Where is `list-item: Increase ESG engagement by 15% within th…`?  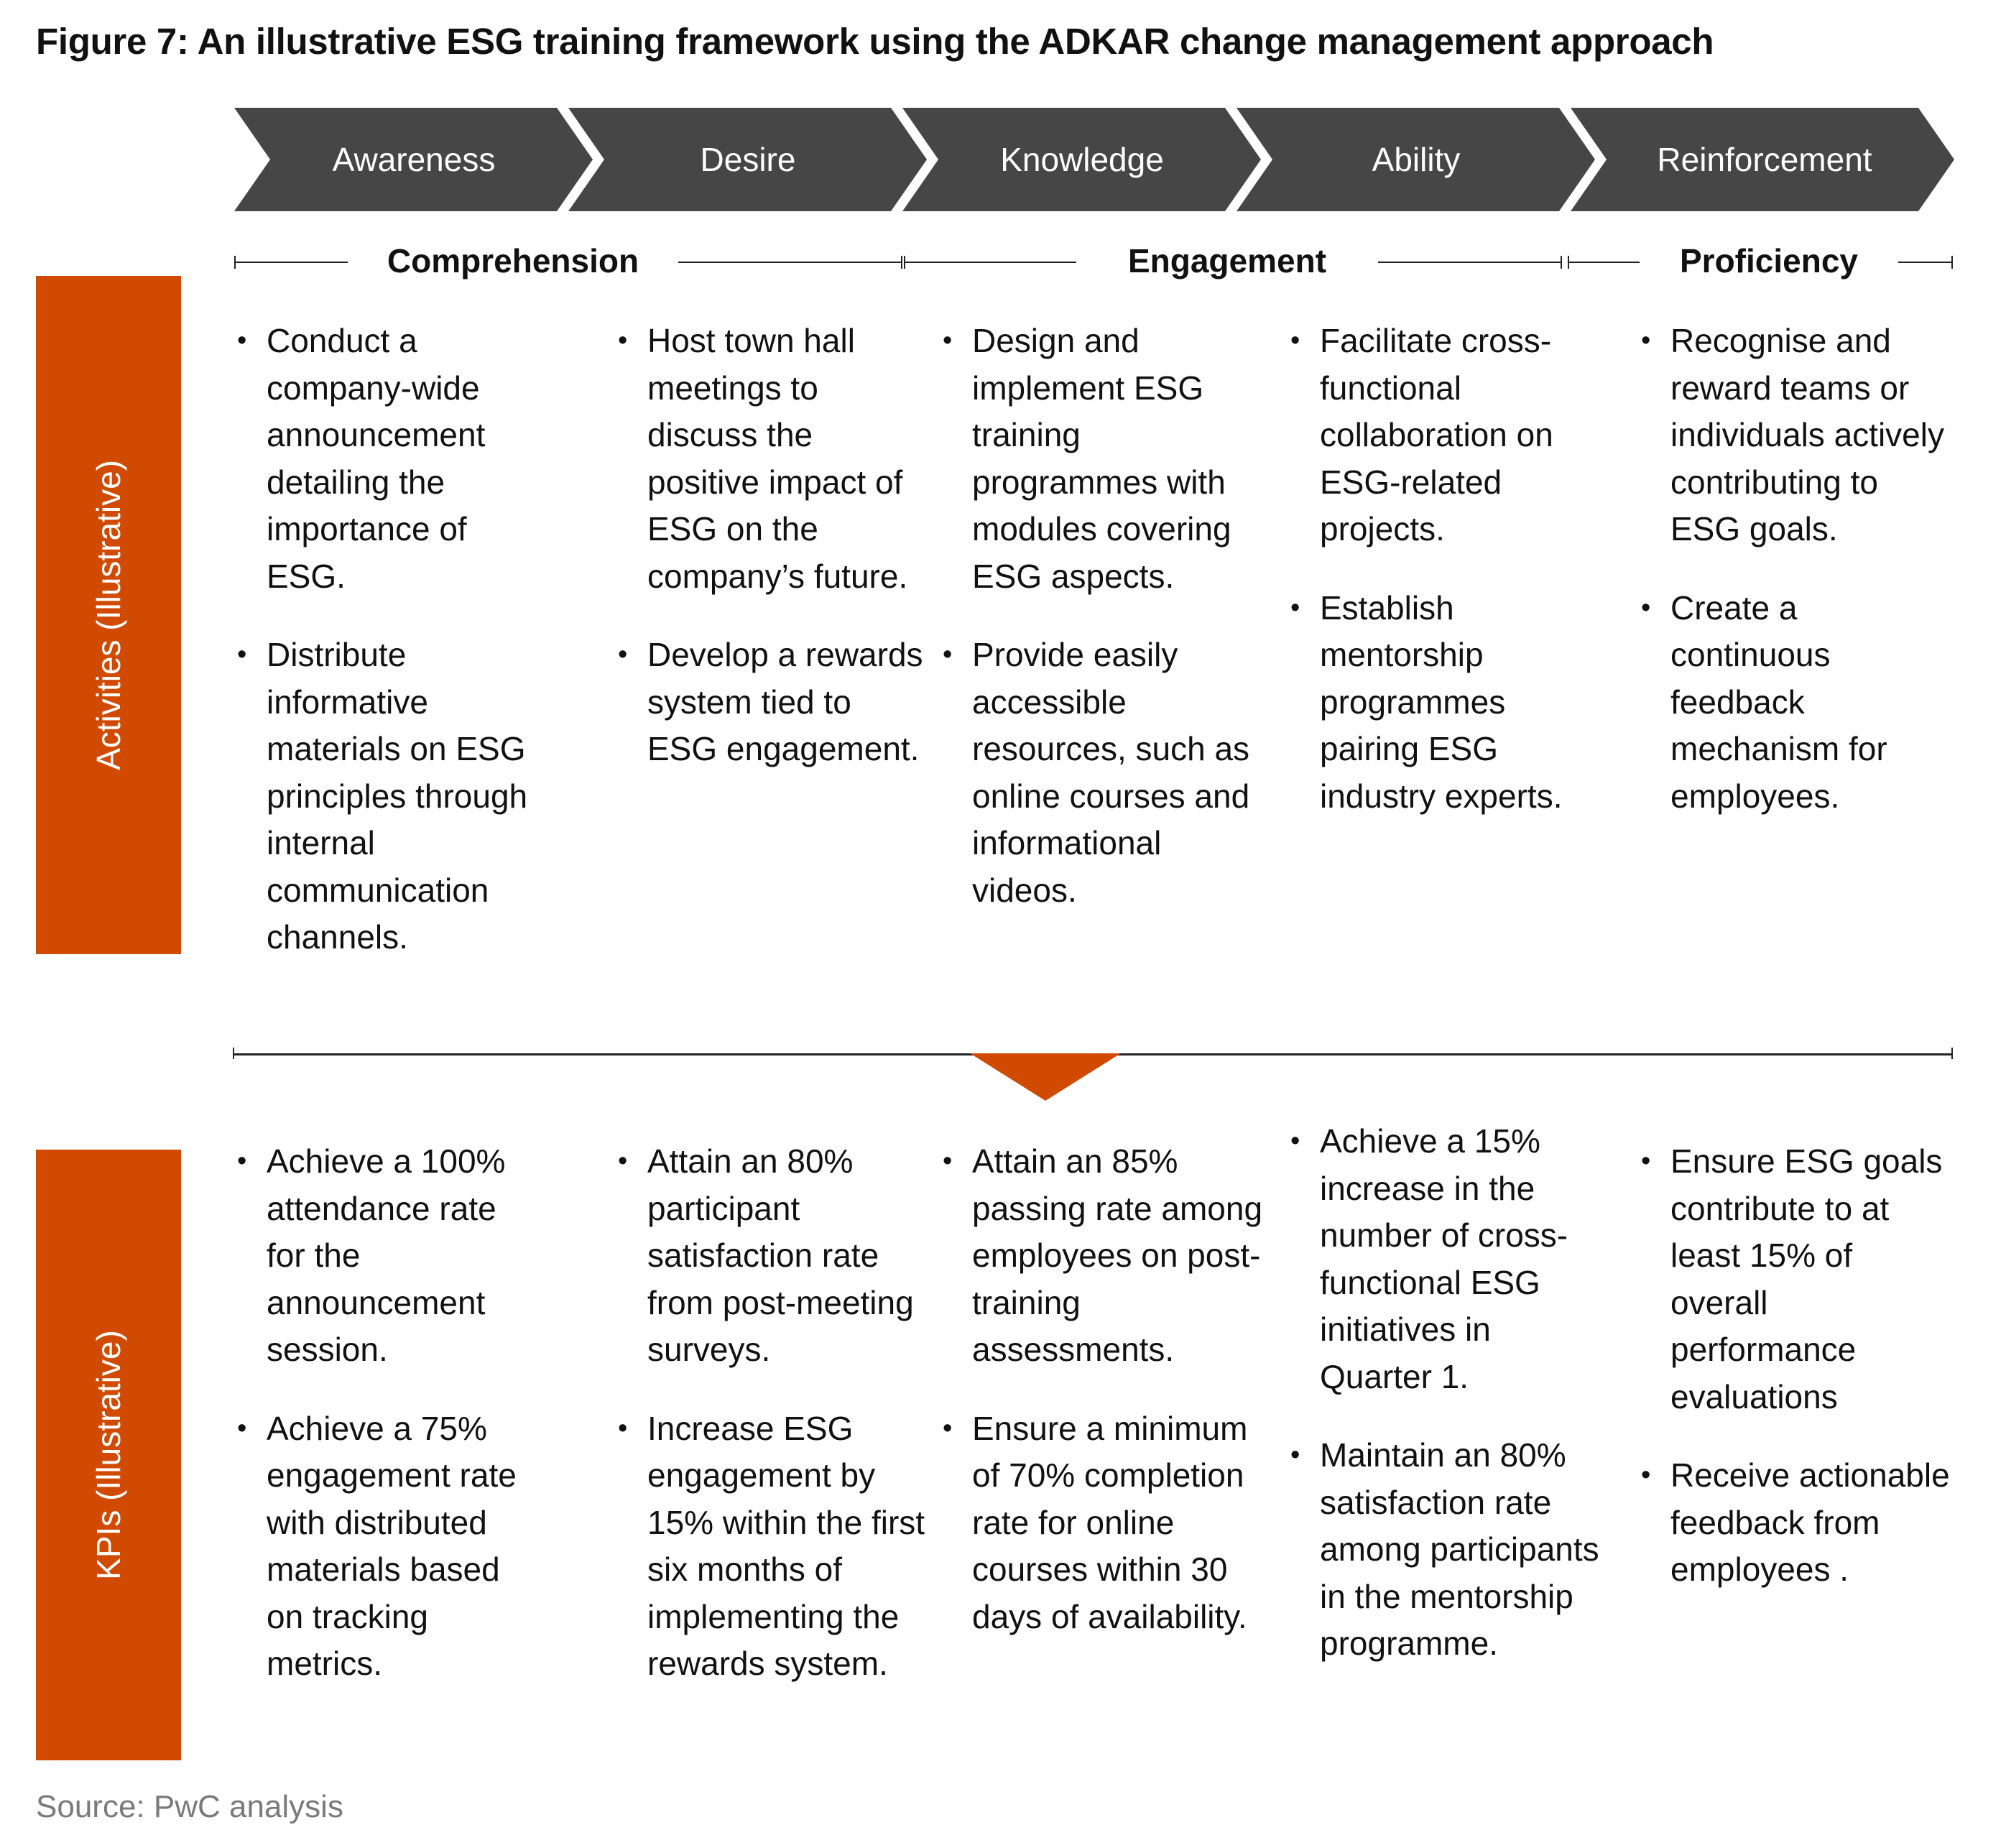
list-item: Increase ESG engagement by 15% within th… is located at coordinates (773, 1546).